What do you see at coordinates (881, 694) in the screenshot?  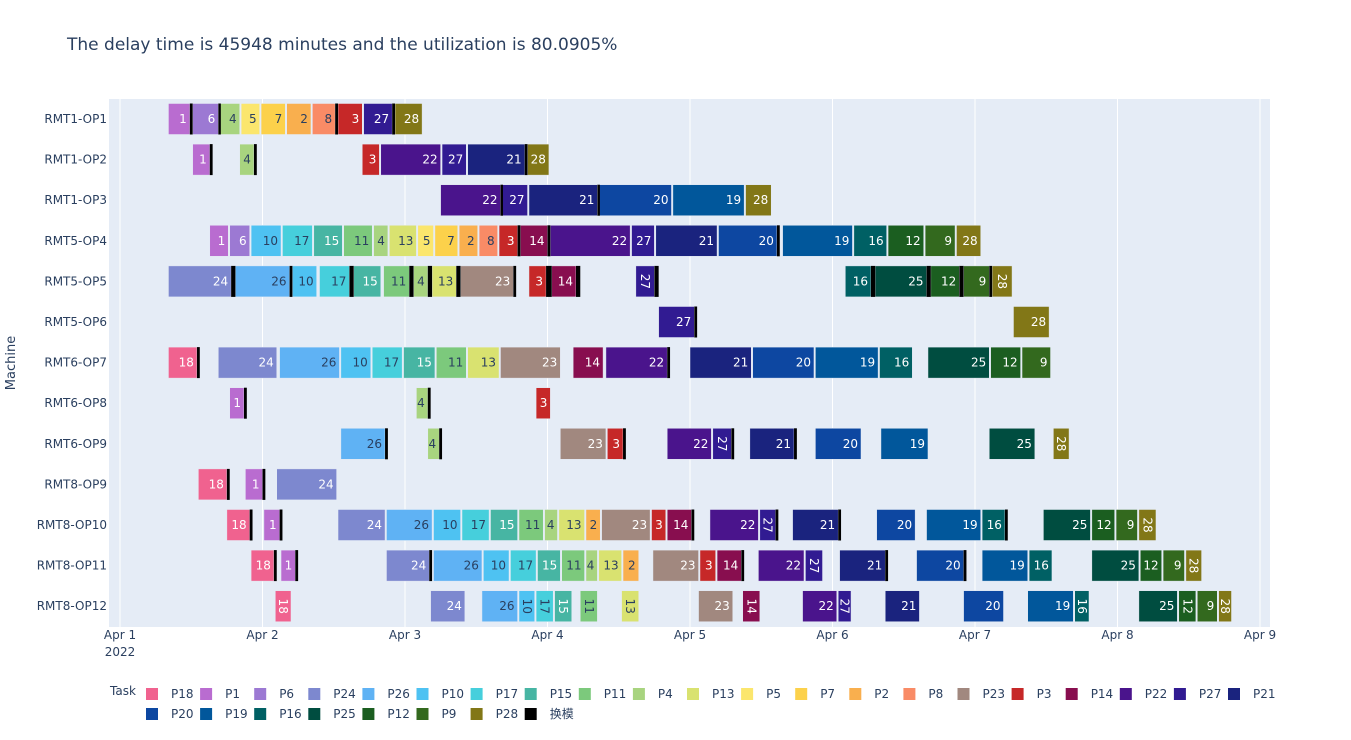 I see `legend-item: P2` at bounding box center [881, 694].